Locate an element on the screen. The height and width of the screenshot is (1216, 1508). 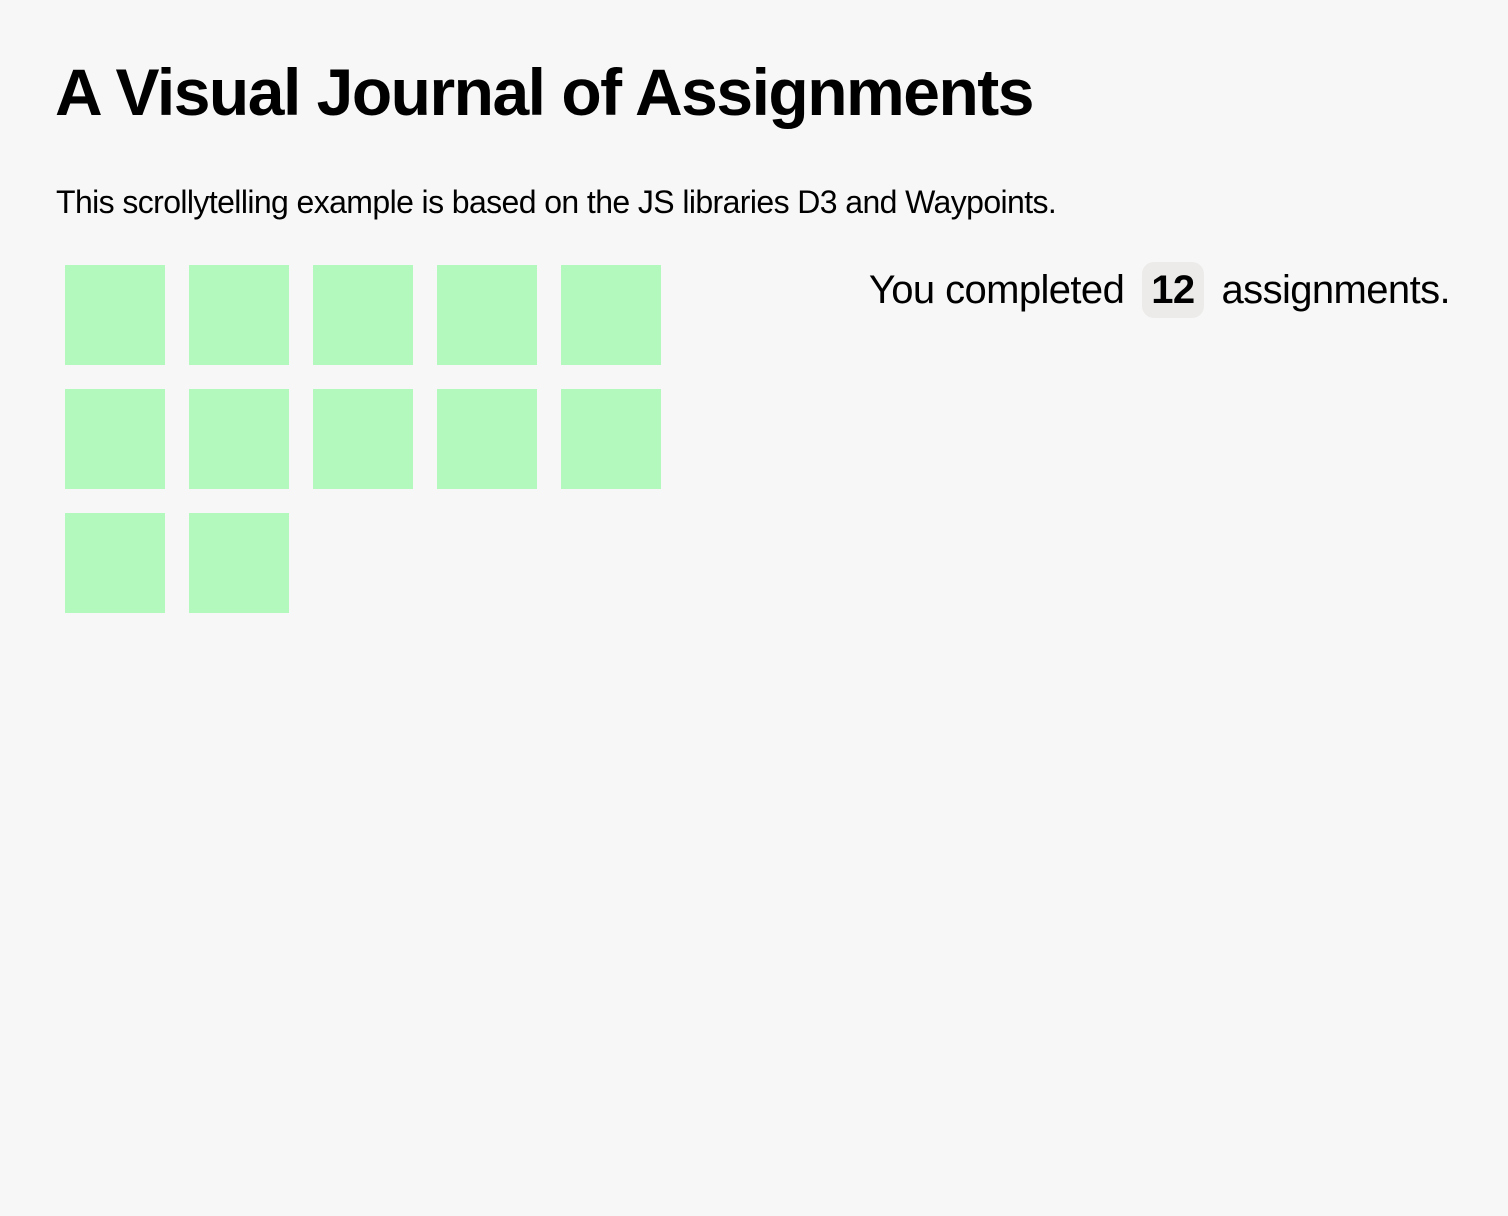
completion-status: You completed 12 assignments. is located at coordinates (1159, 290).